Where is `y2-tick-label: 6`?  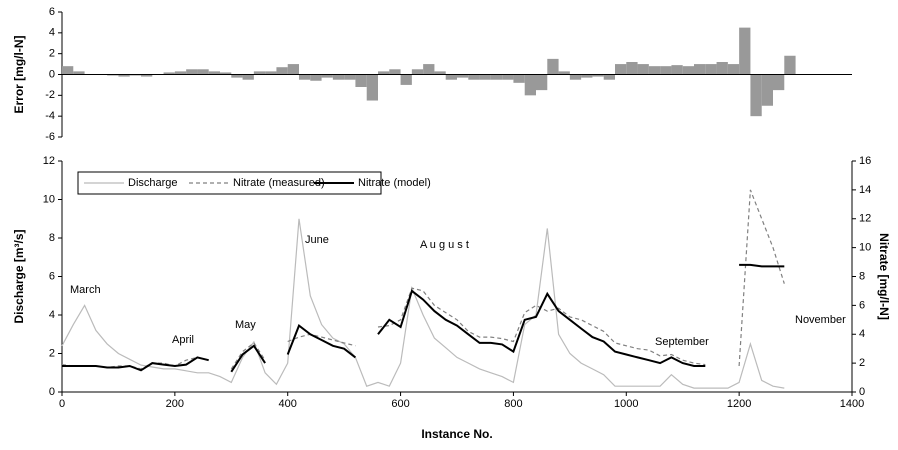
y2-tick-label: 6 is located at coordinates (862, 305).